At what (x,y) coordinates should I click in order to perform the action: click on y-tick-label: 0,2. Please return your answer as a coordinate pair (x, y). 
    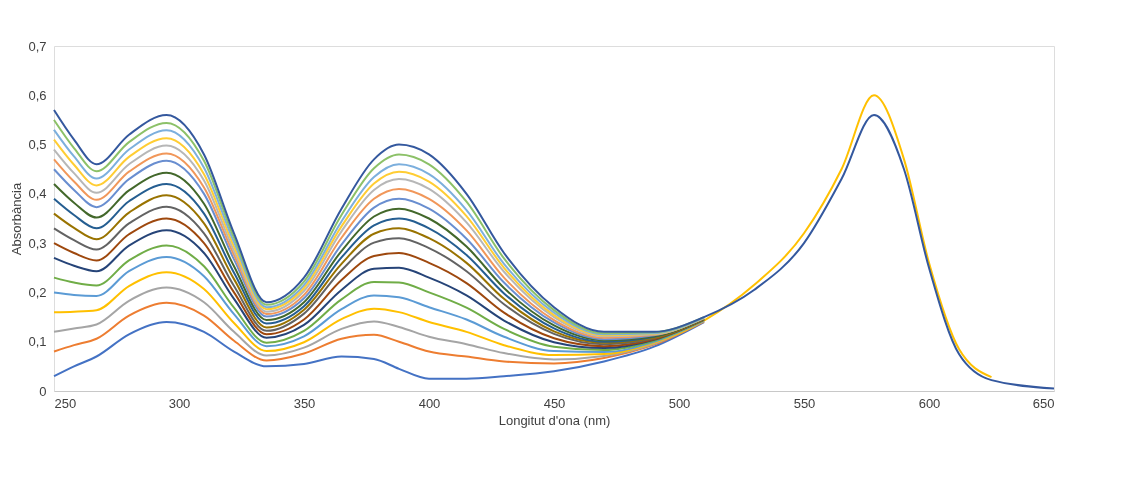
    Looking at the image, I should click on (37, 292).